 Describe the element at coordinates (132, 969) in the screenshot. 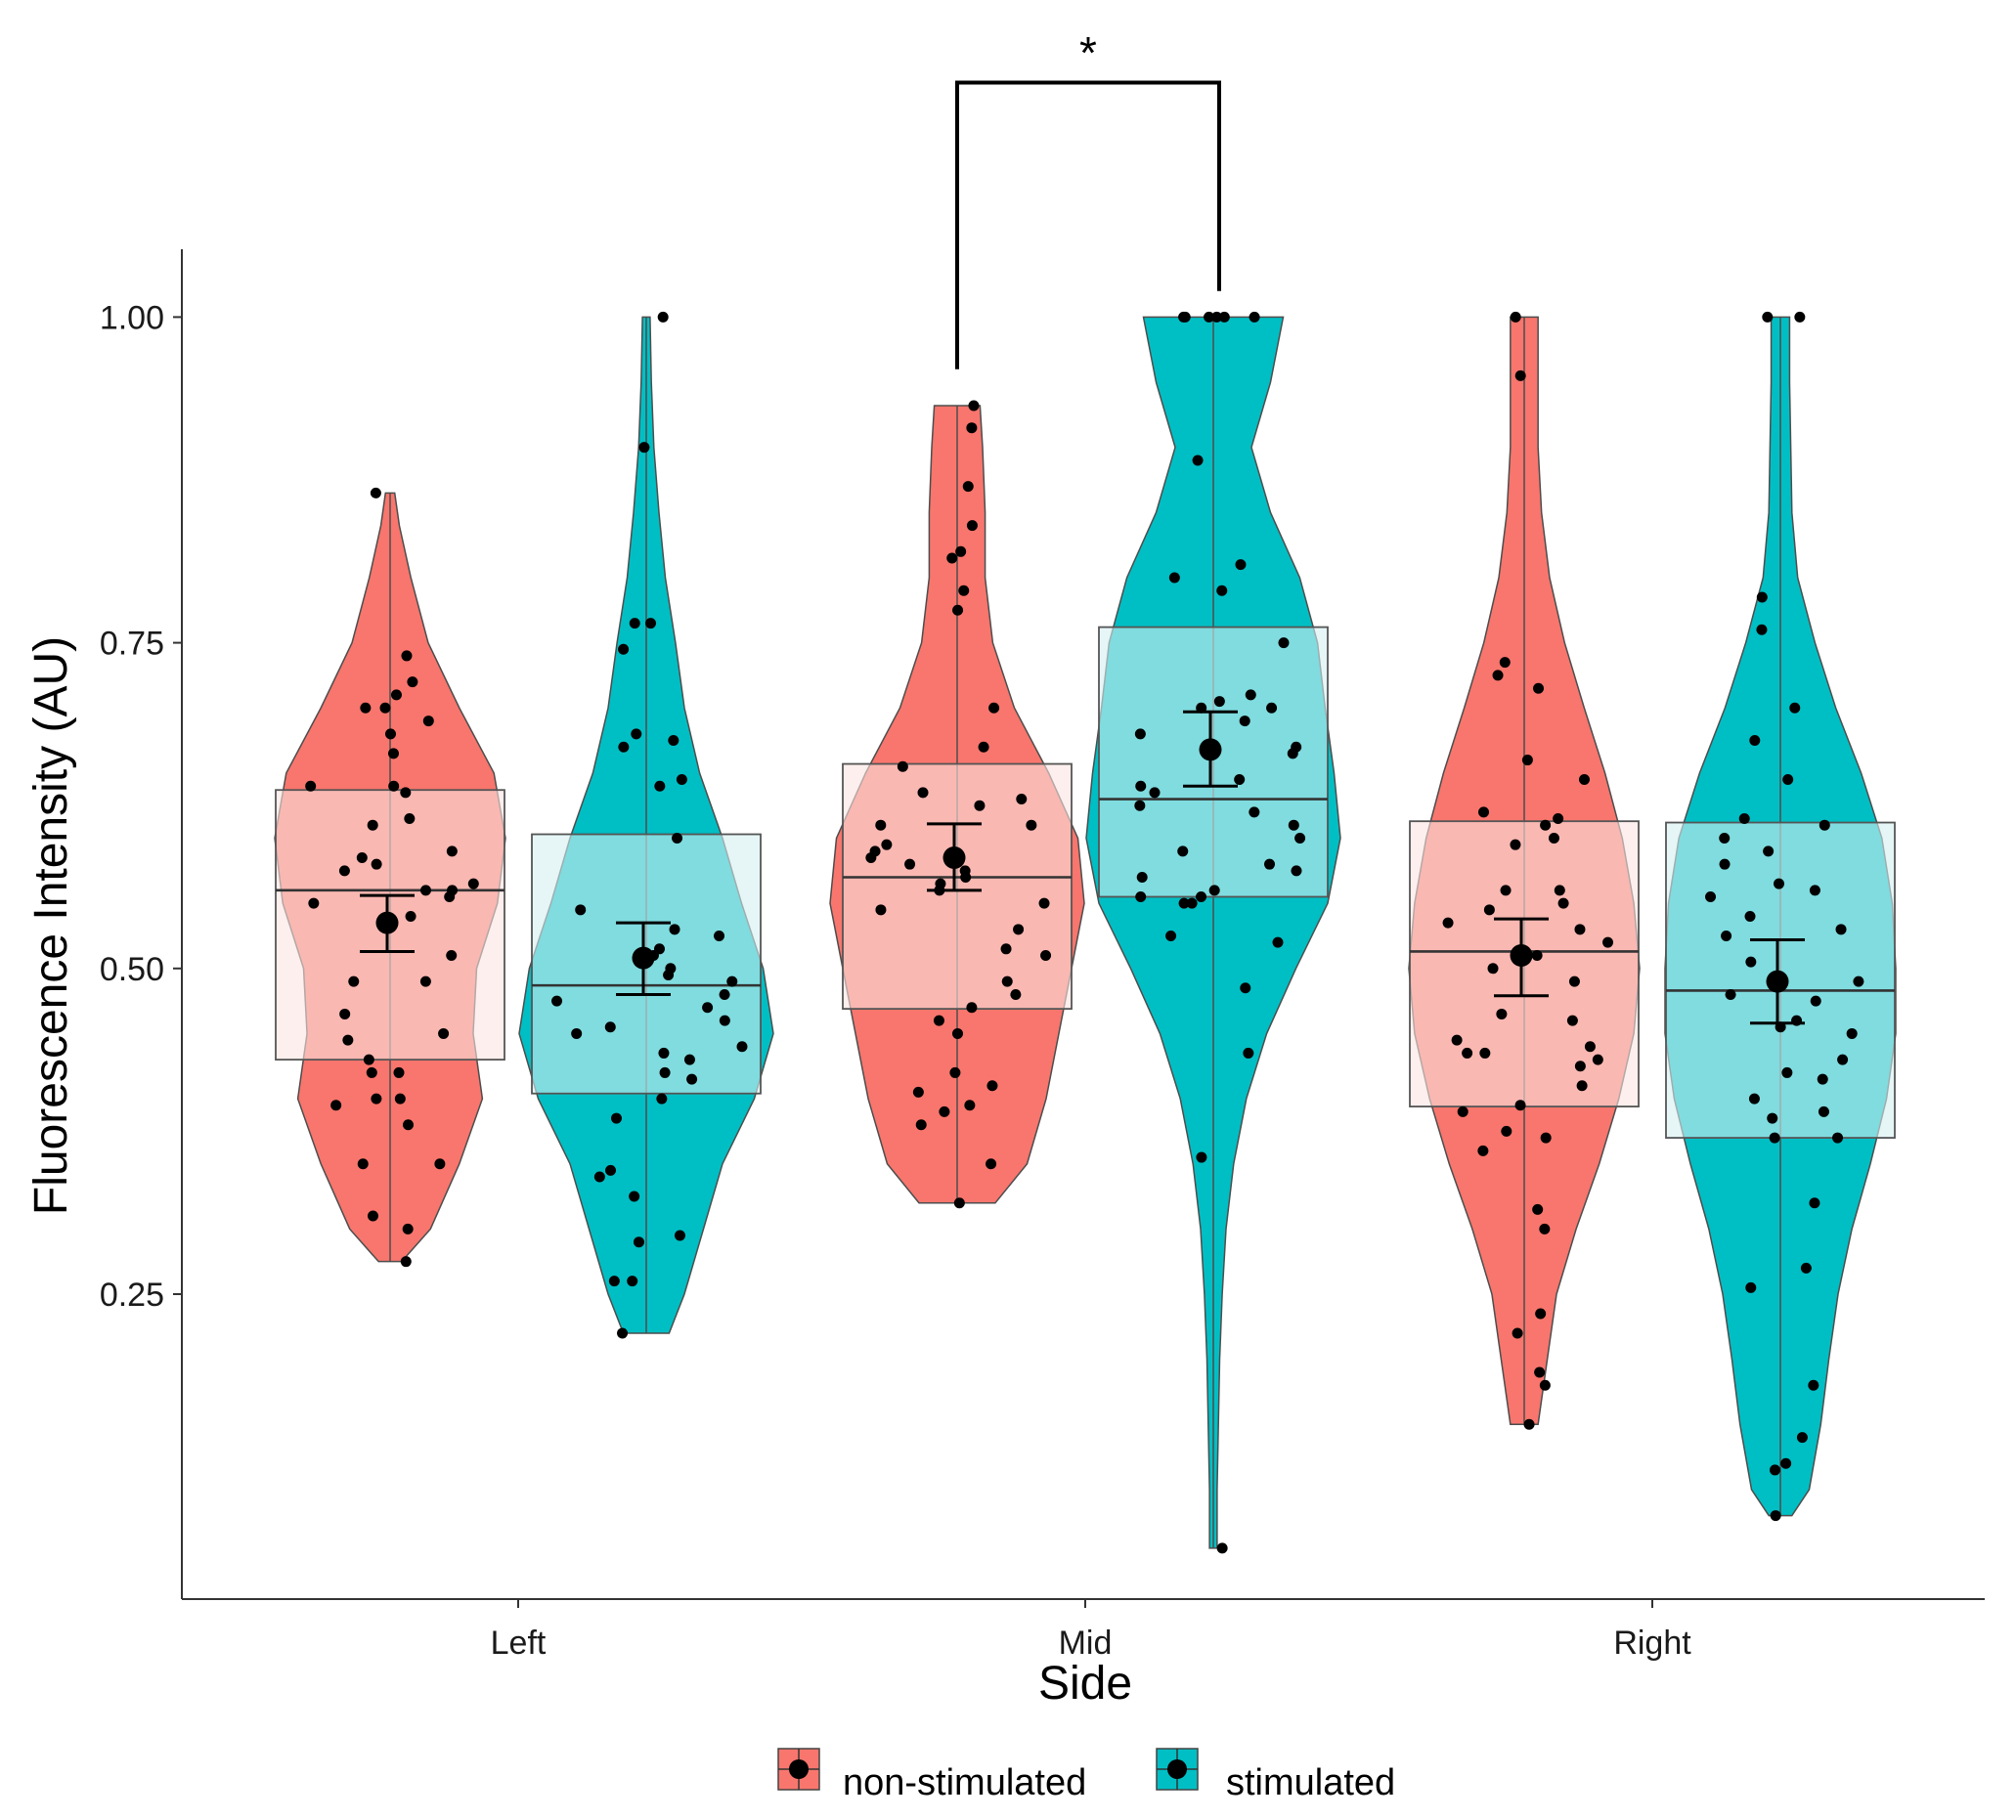

I see `y-tick-label: 0.50` at that location.